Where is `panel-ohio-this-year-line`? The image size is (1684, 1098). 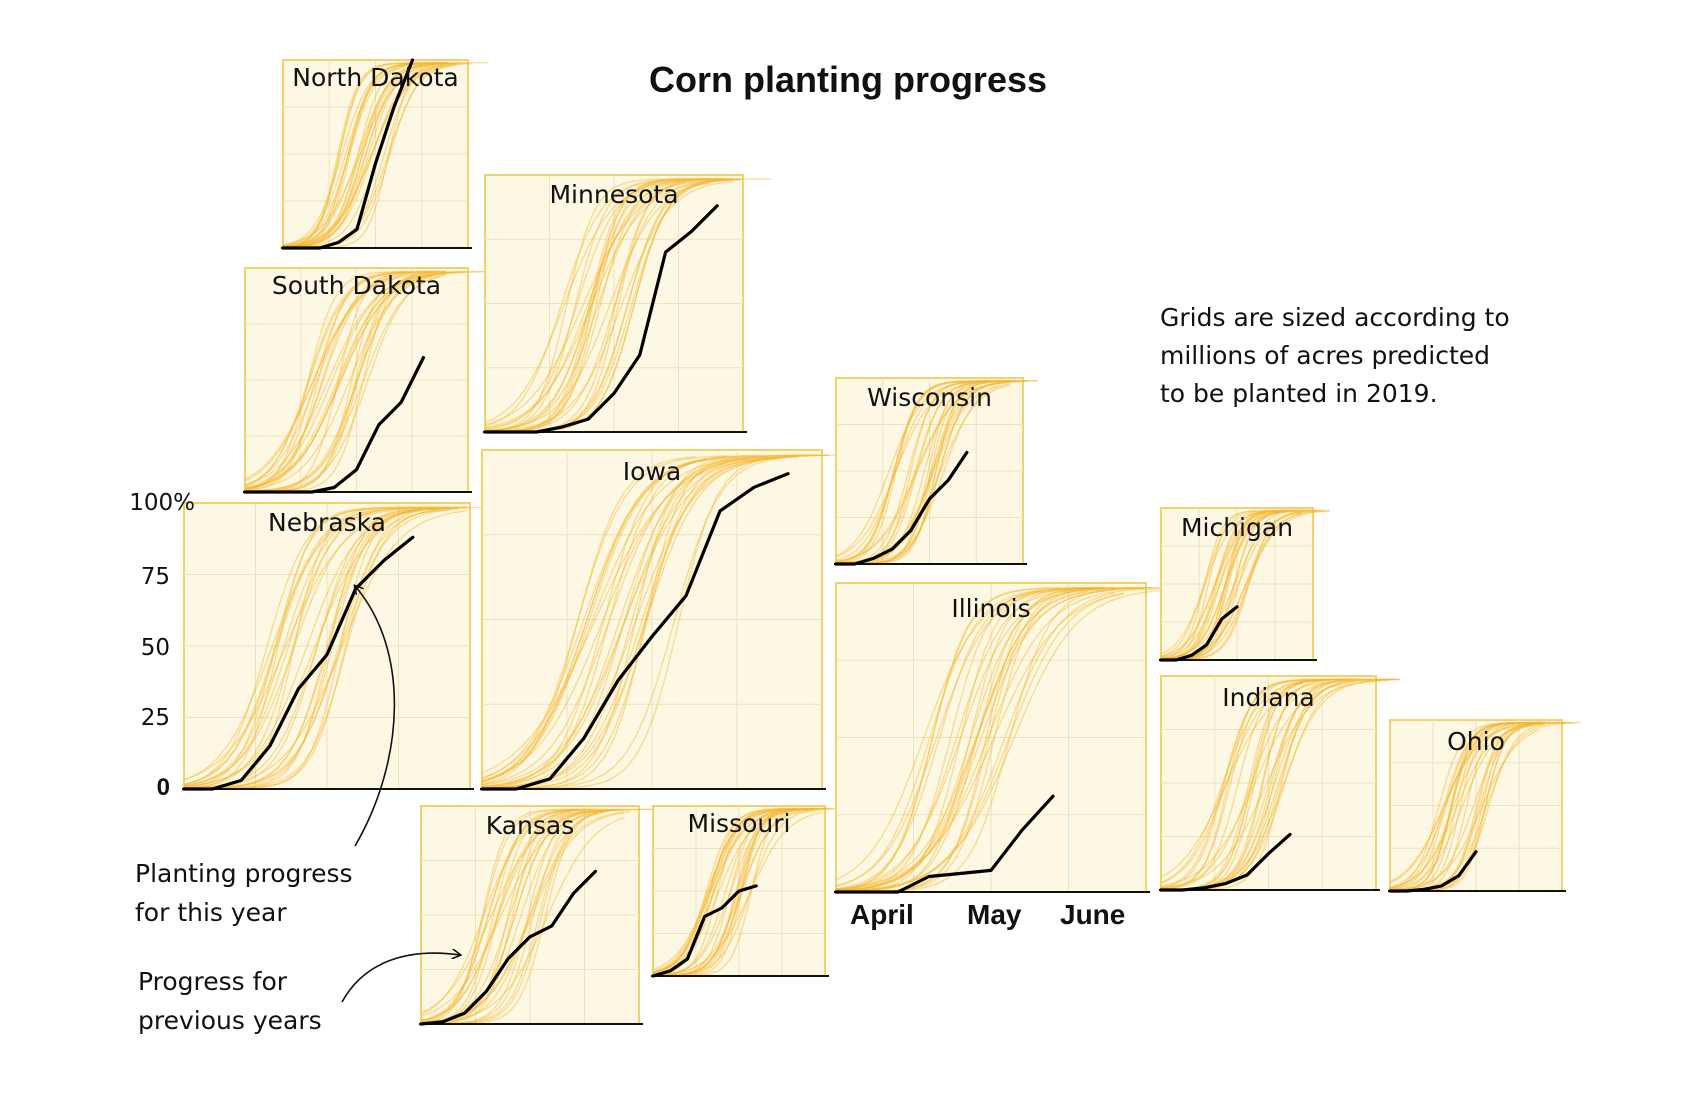
panel-ohio-this-year-line is located at coordinates (1433, 871).